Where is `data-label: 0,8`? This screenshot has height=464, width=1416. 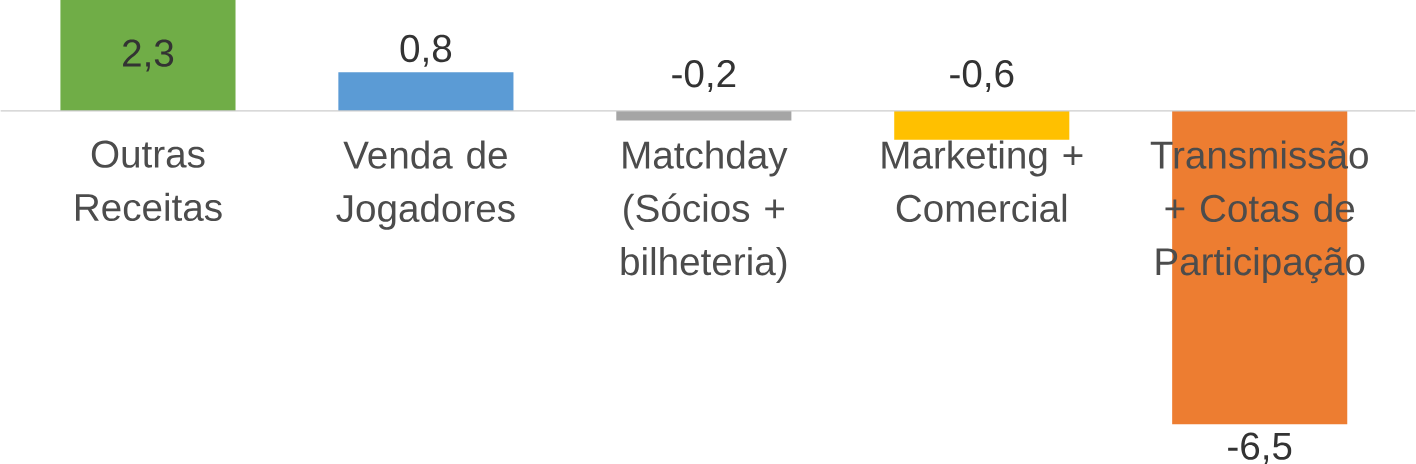
data-label: 0,8 is located at coordinates (426, 50).